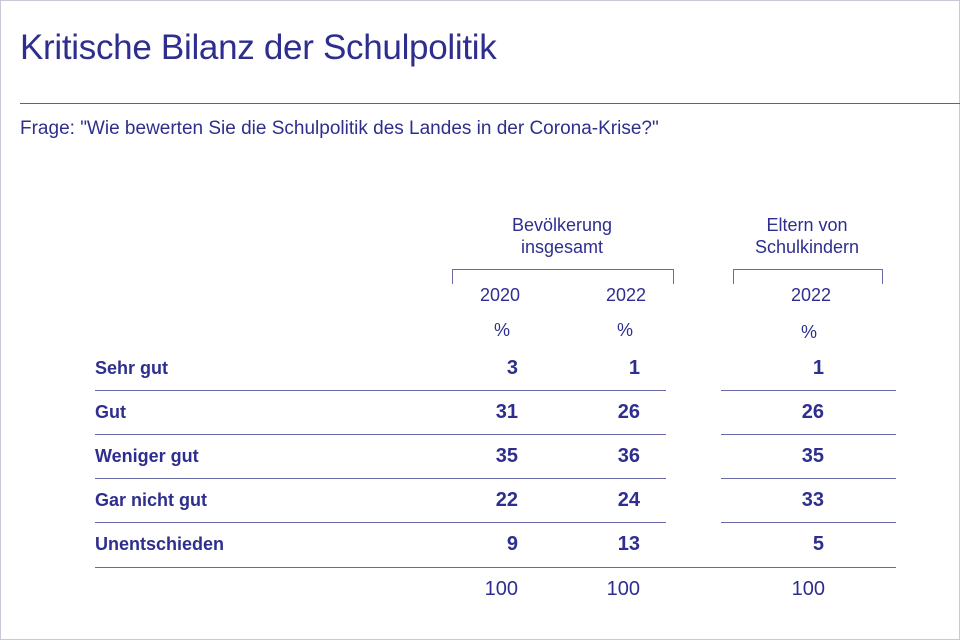  Describe the element at coordinates (501, 330) in the screenshot. I see `column-unit-1: %` at that location.